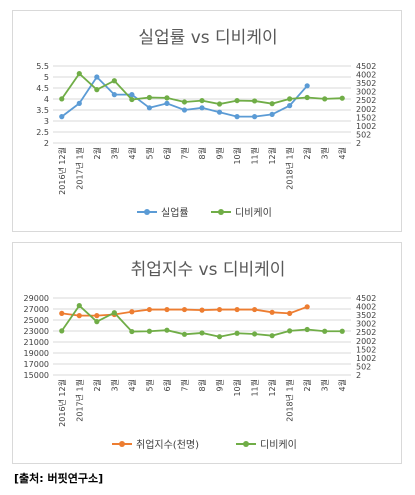 The image size is (415, 495). Describe the element at coordinates (46, 121) in the screenshot. I see `left-axis-tick-label: 3` at that location.